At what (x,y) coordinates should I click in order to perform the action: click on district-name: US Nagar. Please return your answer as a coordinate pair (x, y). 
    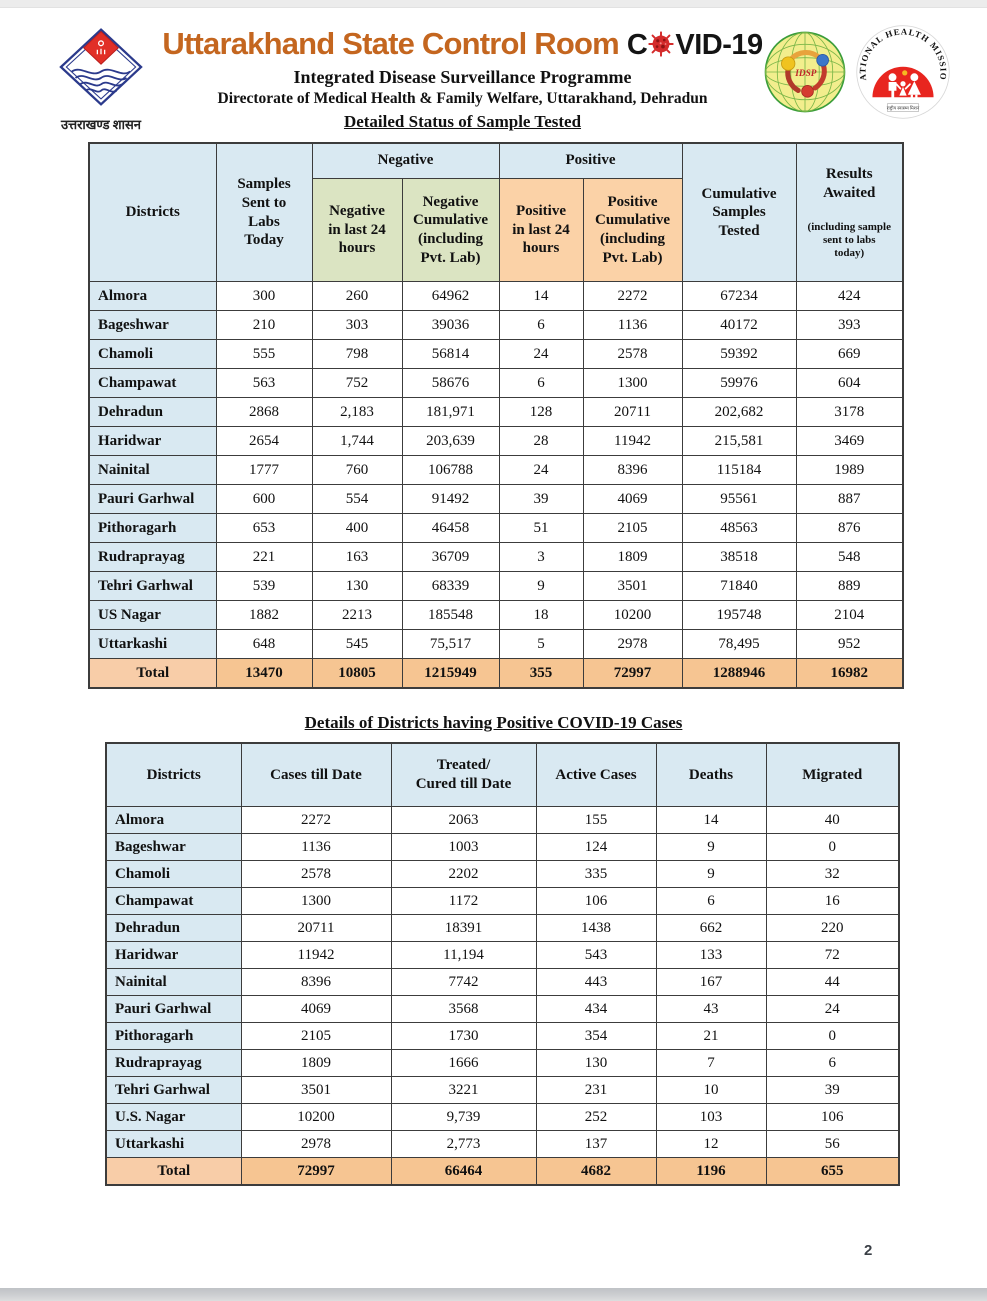
    Looking at the image, I should click on (152, 615).